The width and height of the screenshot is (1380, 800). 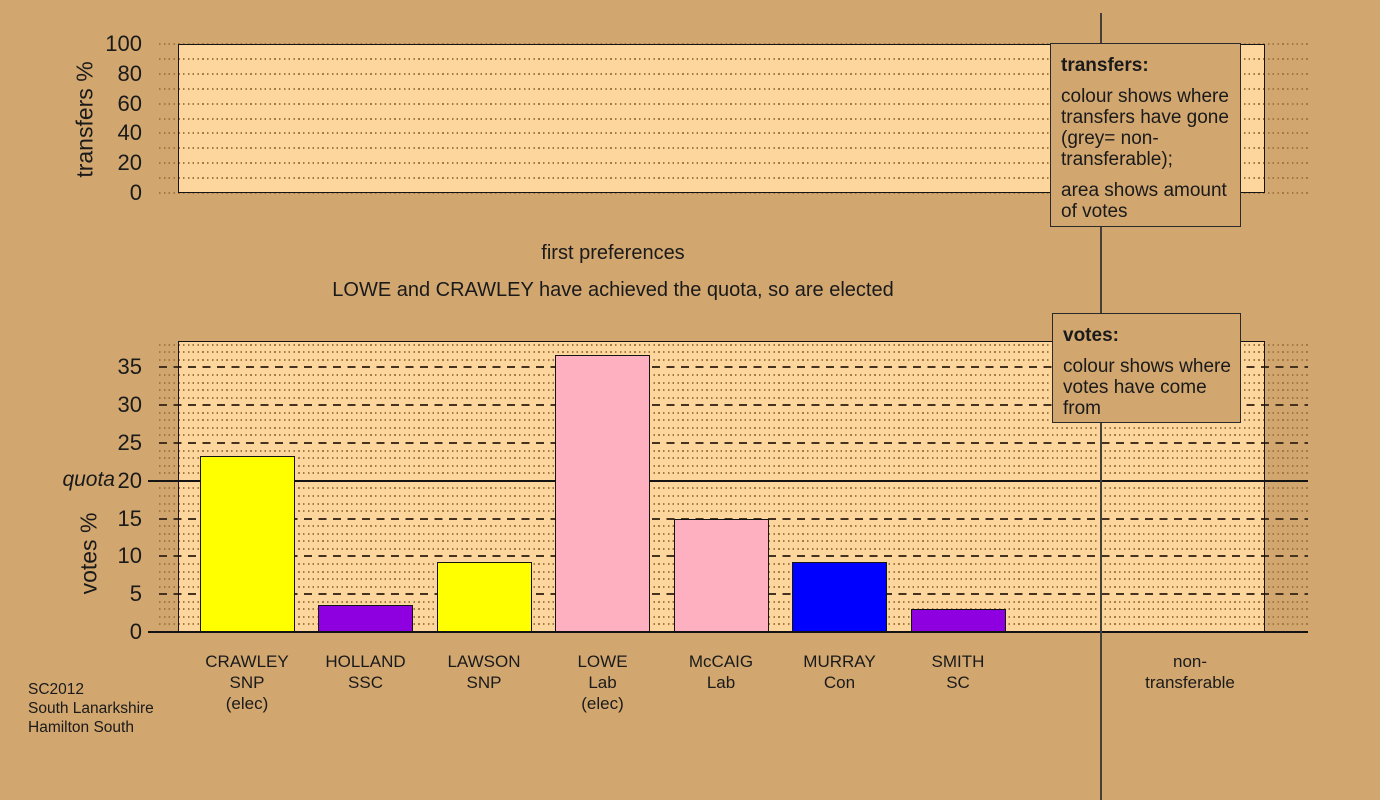 What do you see at coordinates (1190, 661) in the screenshot?
I see `non-transferable-label-line: non-` at bounding box center [1190, 661].